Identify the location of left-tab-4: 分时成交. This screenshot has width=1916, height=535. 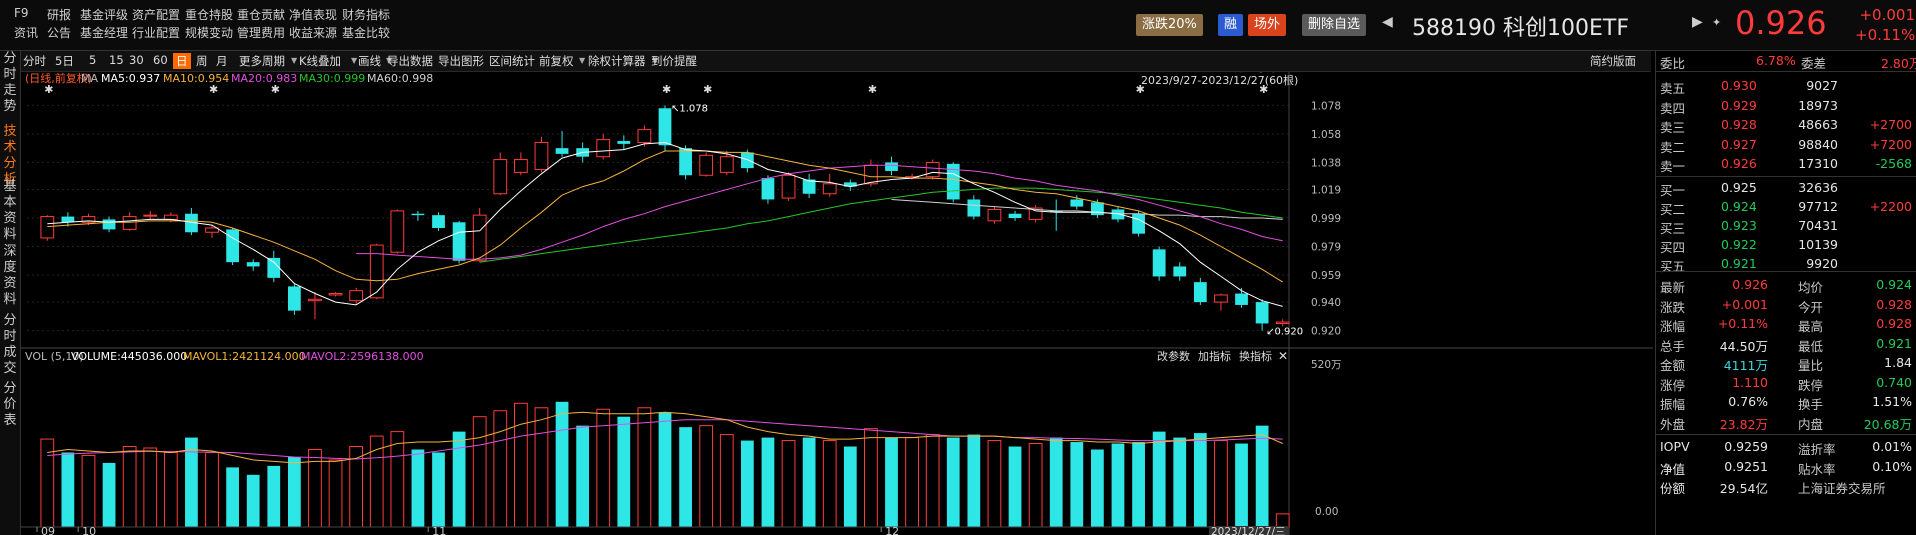
(10, 344).